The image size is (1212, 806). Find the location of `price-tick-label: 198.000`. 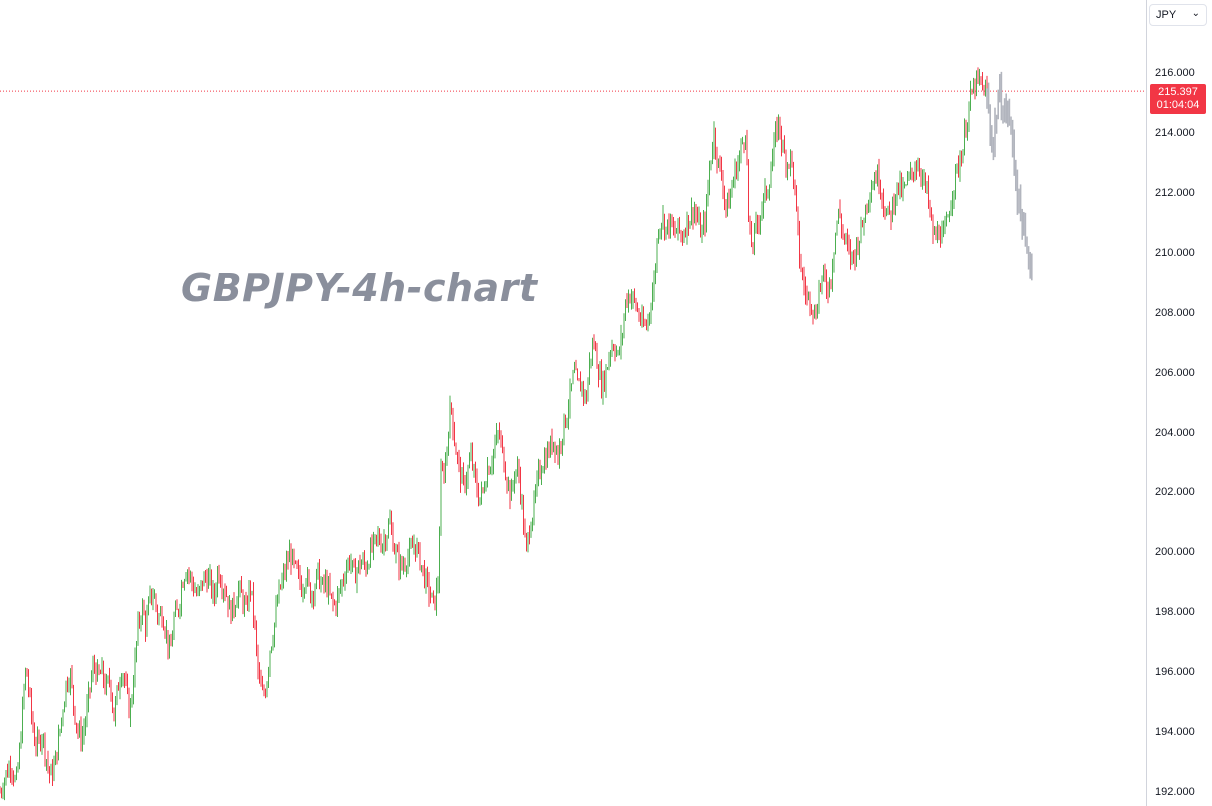

price-tick-label: 198.000 is located at coordinates (1175, 612).